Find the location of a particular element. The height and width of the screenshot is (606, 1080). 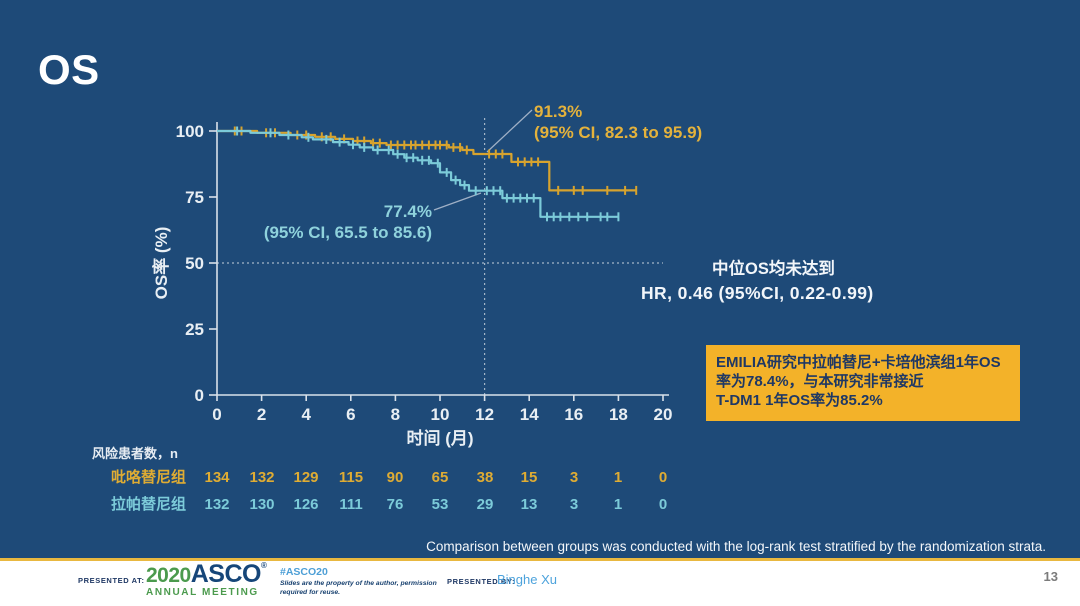

svg-text: 50 is located at coordinates (194, 263).